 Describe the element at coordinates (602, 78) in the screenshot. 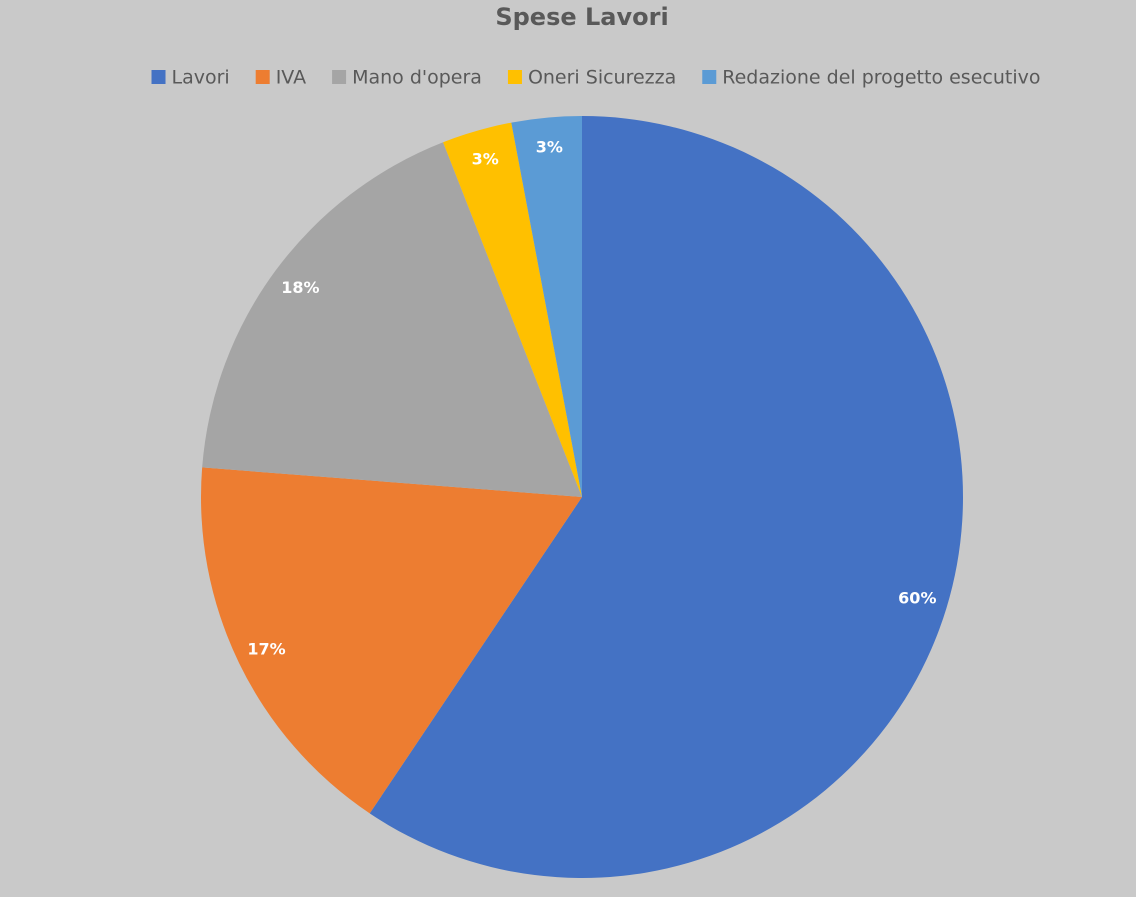

I see `legend-label: Oneri Sicurezza` at that location.